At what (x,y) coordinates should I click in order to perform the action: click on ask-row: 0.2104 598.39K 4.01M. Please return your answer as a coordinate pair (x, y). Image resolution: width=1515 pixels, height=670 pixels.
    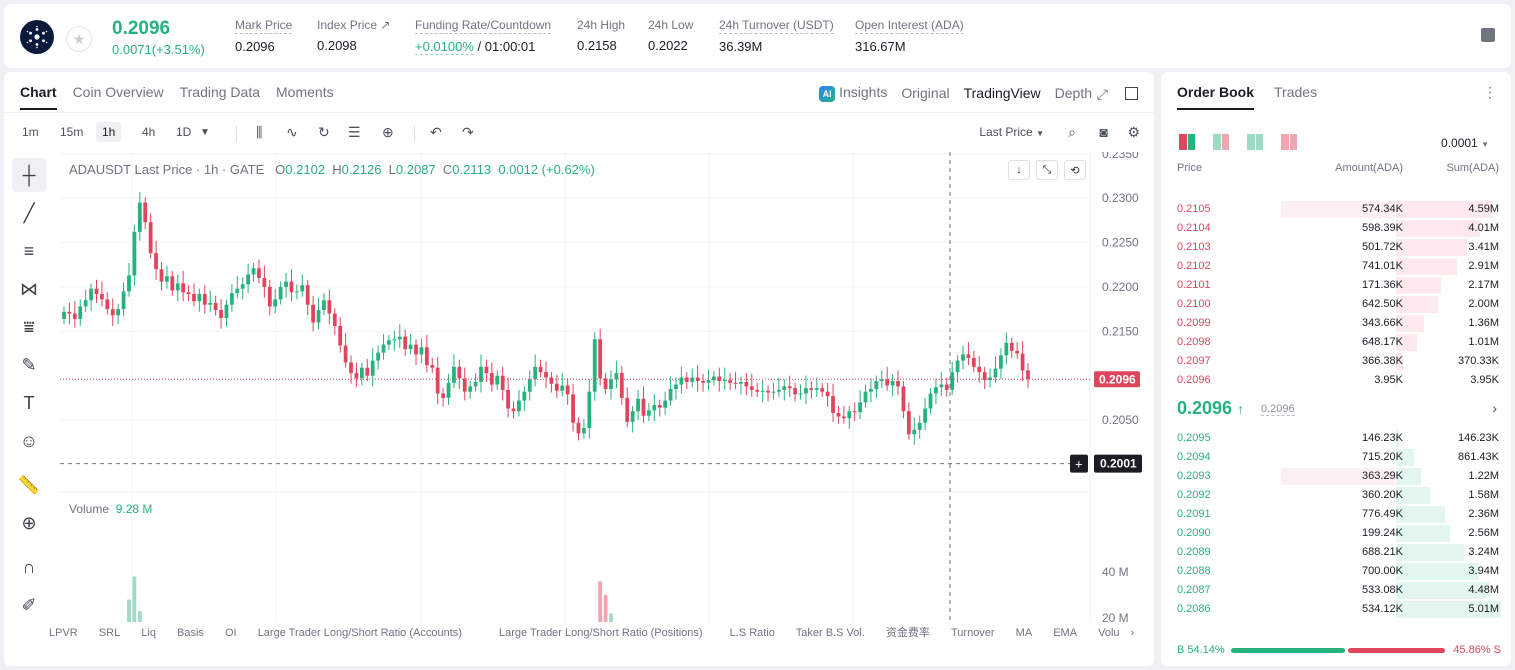
    Looking at the image, I should click on (1339, 228).